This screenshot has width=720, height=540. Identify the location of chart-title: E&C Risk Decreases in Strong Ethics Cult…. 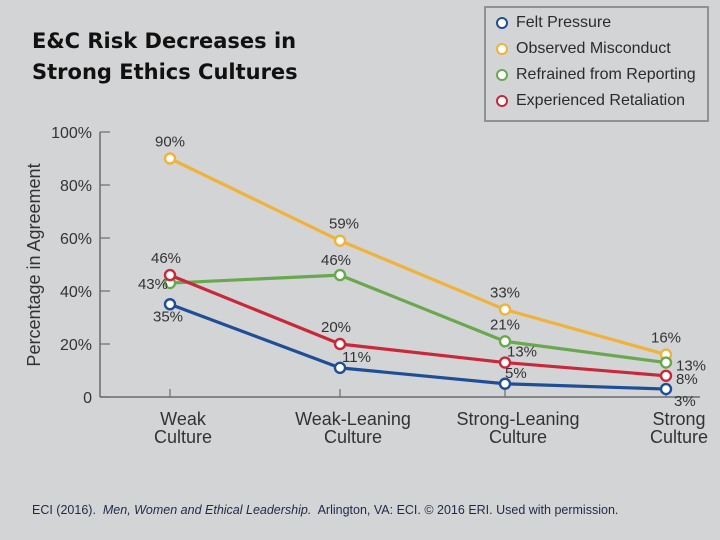
(165, 57).